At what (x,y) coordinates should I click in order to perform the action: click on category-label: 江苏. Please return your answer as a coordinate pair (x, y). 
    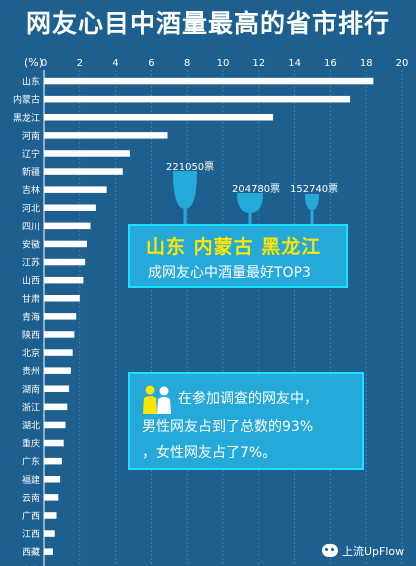
    Looking at the image, I should click on (31, 263).